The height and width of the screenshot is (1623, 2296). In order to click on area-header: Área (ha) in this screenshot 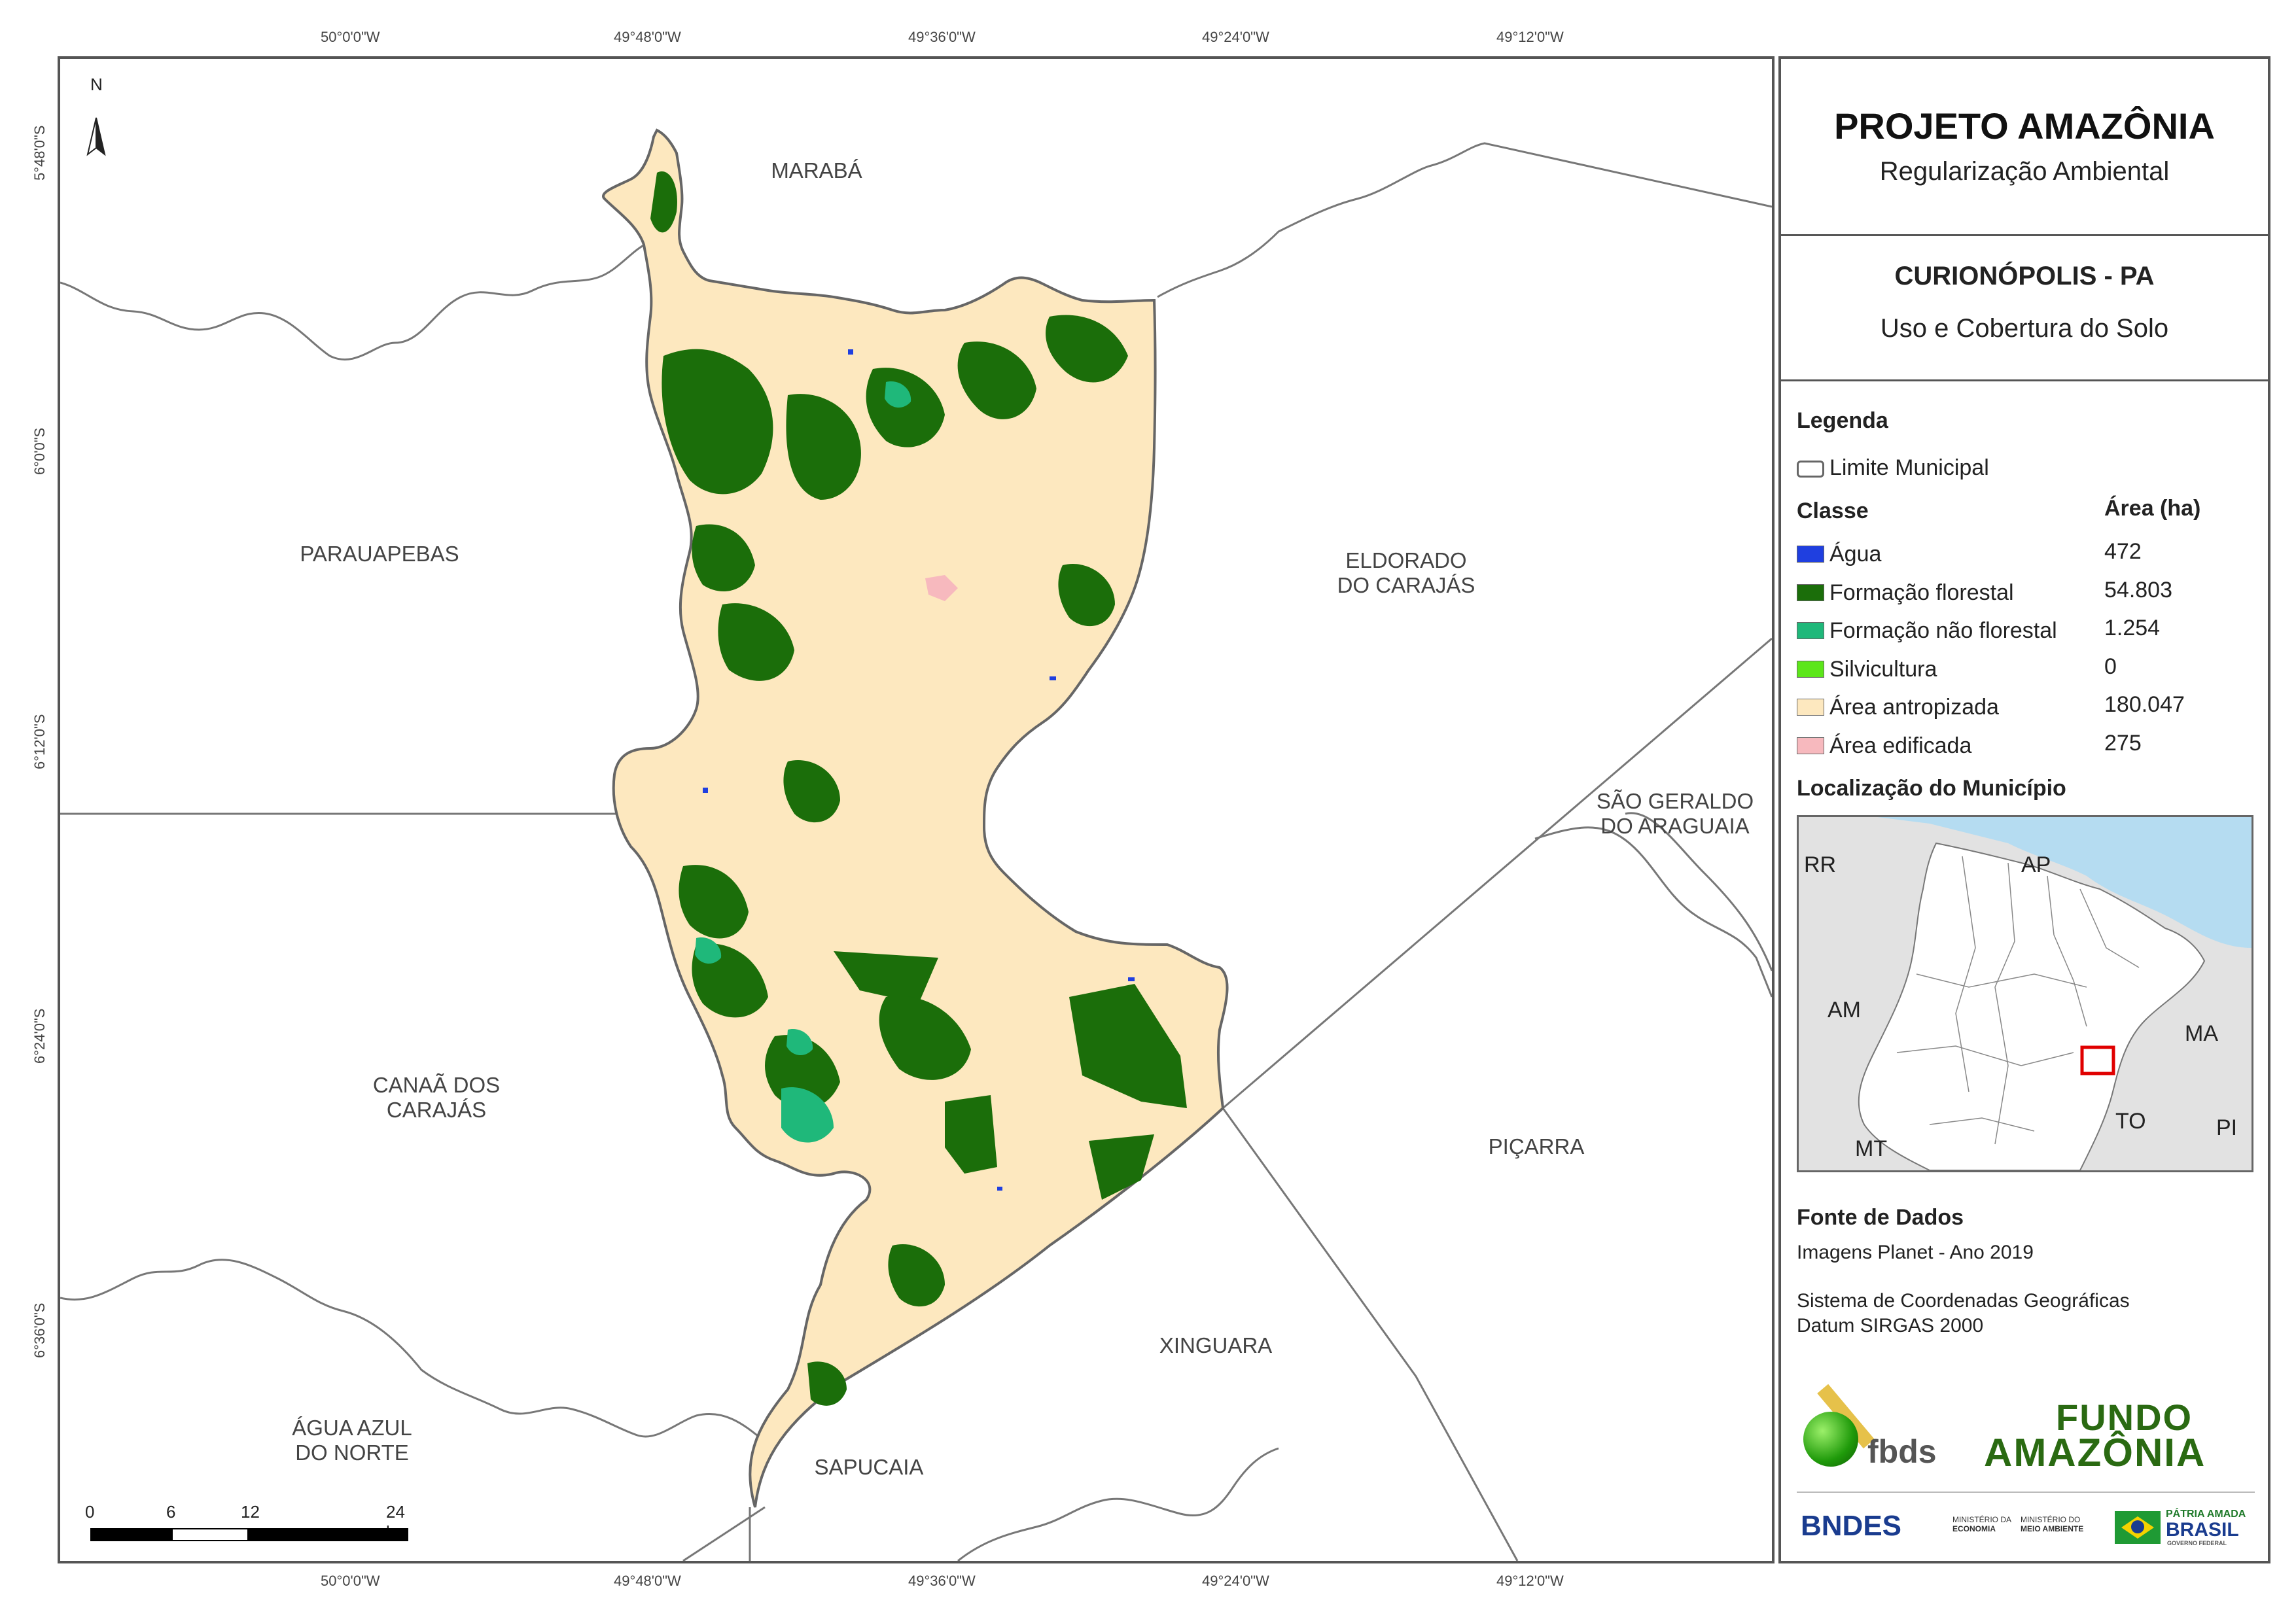, I will do `click(2152, 509)`.